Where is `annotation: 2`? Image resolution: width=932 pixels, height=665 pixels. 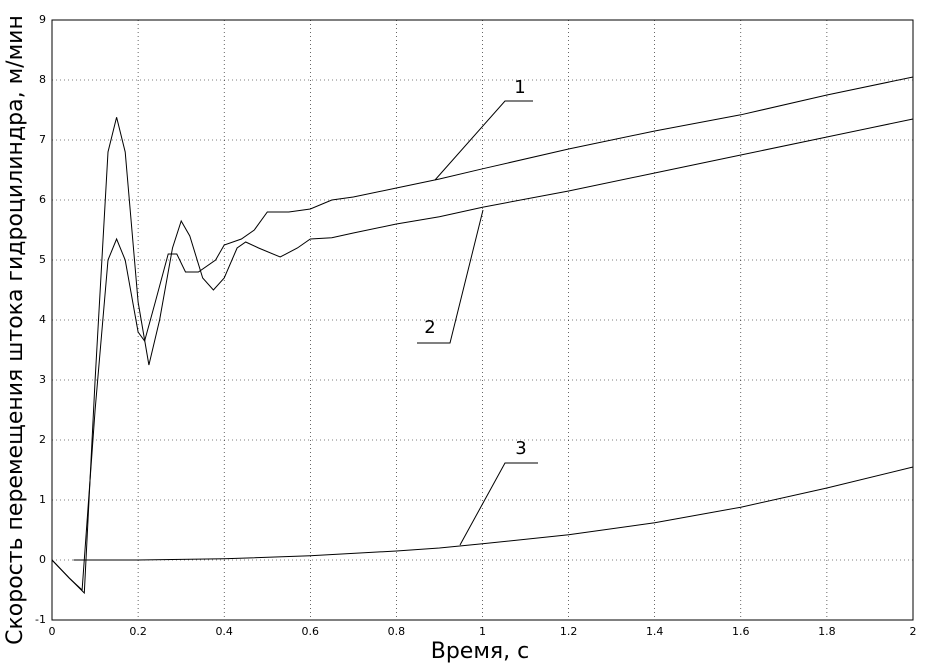 annotation: 2 is located at coordinates (429, 327).